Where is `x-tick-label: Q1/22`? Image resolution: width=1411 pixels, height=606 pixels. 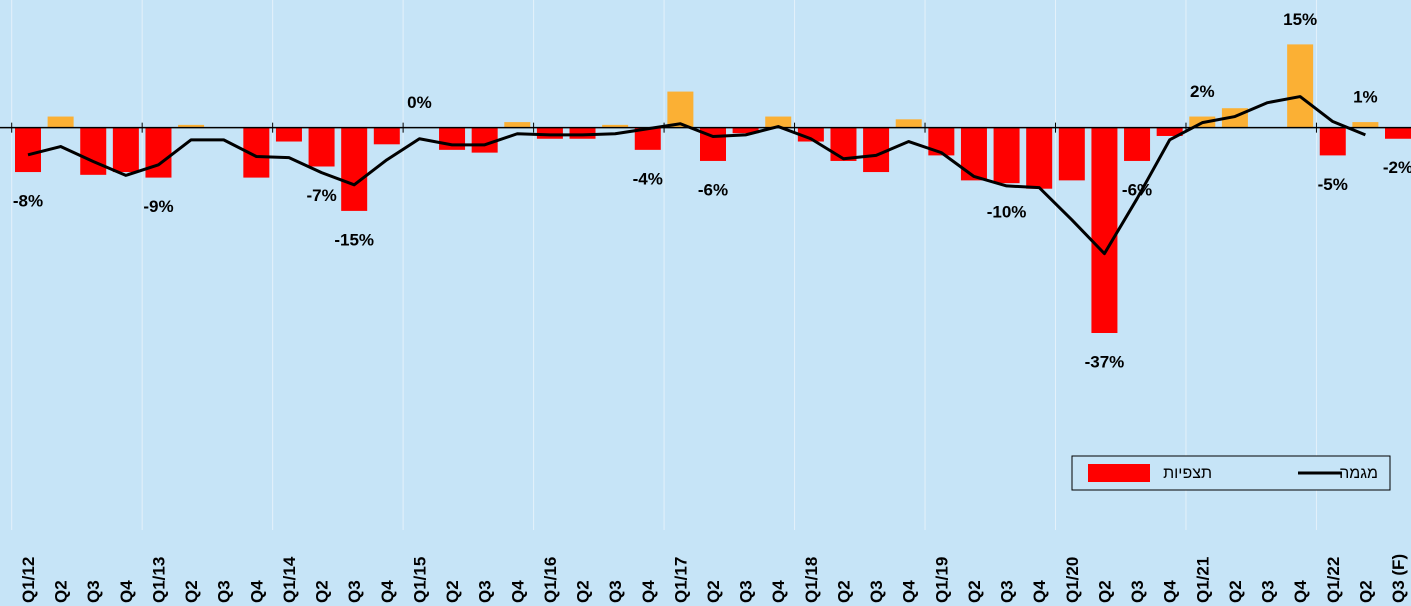 x-tick-label: Q1/22 is located at coordinates (1333, 580).